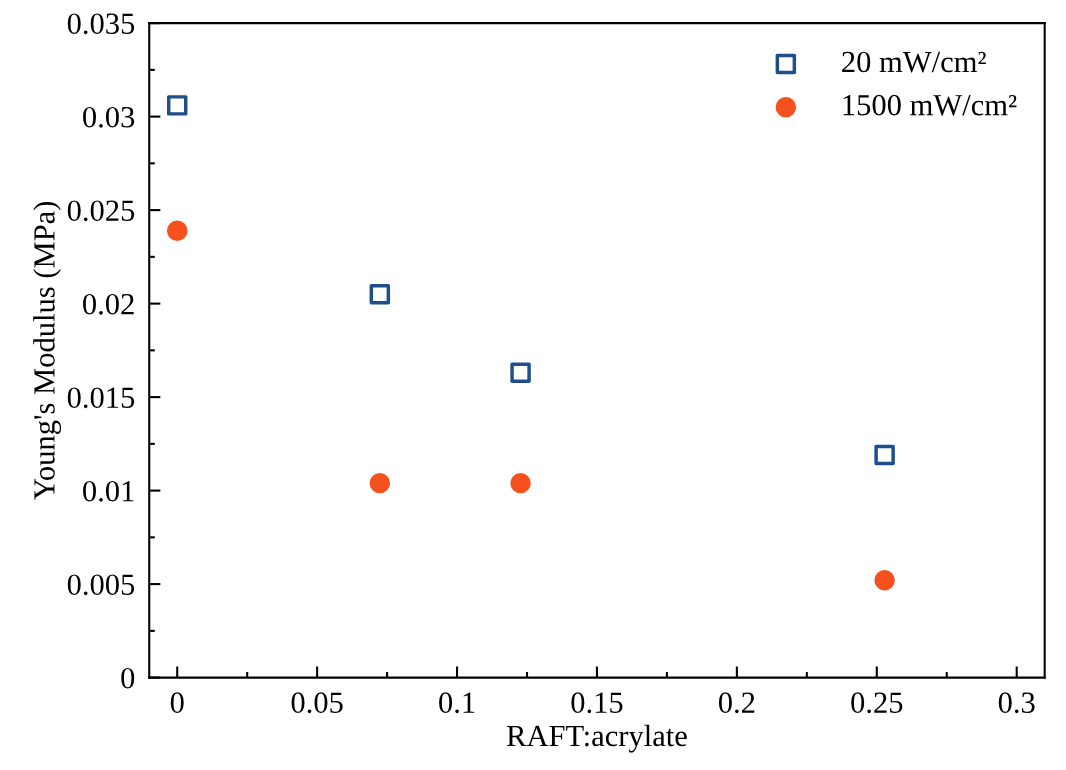  What do you see at coordinates (101, 398) in the screenshot?
I see `y-tick-label: 0.015` at bounding box center [101, 398].